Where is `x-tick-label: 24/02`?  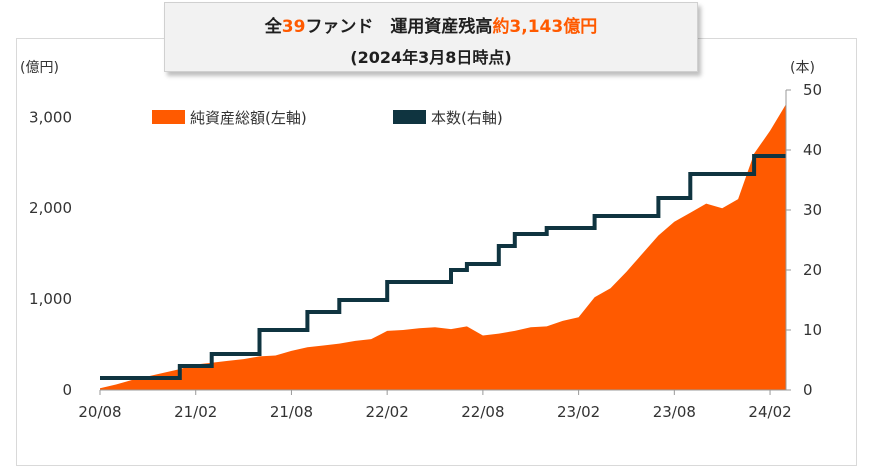 x-tick-label: 24/02 is located at coordinates (769, 412).